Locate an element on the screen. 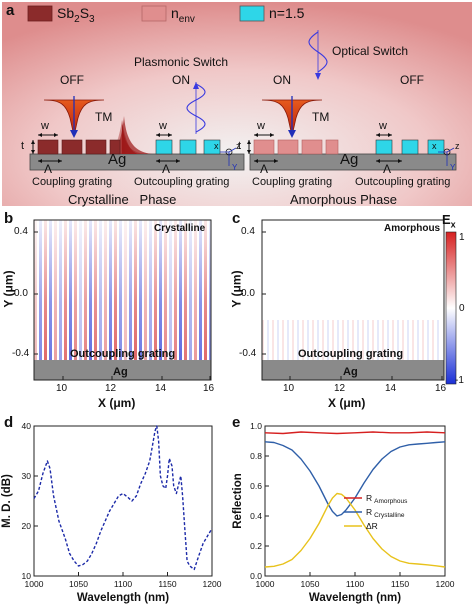 Image resolution: width=474 pixels, height=605 pixels. lambda-label-left-outcoupling: Λ is located at coordinates (166, 169).